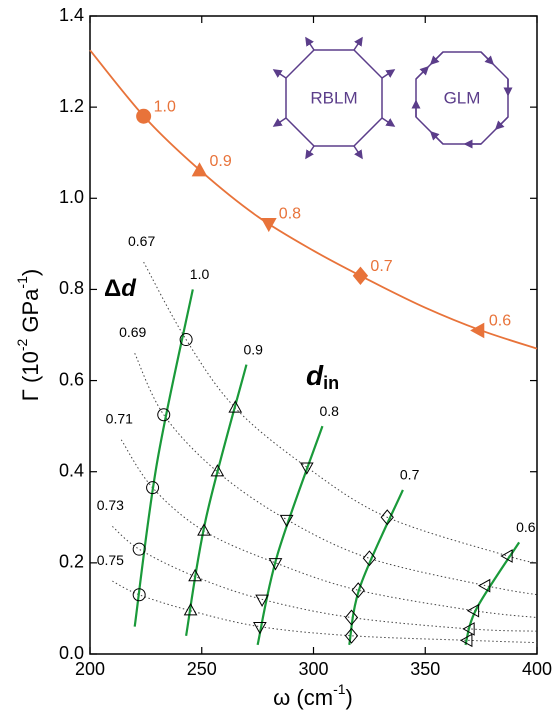 The height and width of the screenshot is (719, 553). I want to click on d-in-annotation: din, so click(322, 376).